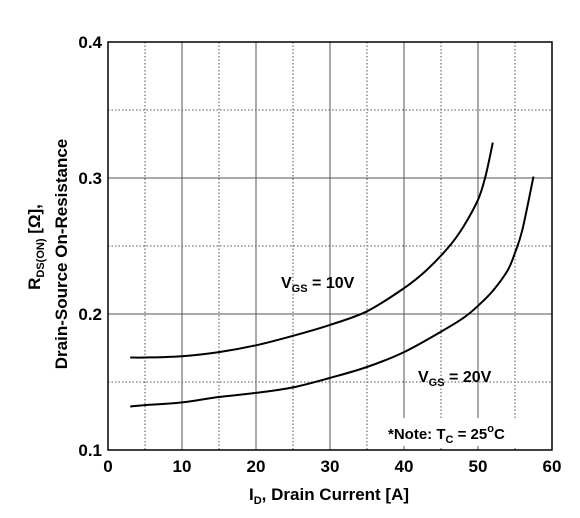  What do you see at coordinates (34, 284) in the screenshot?
I see `y-axis-title-main: R` at bounding box center [34, 284].